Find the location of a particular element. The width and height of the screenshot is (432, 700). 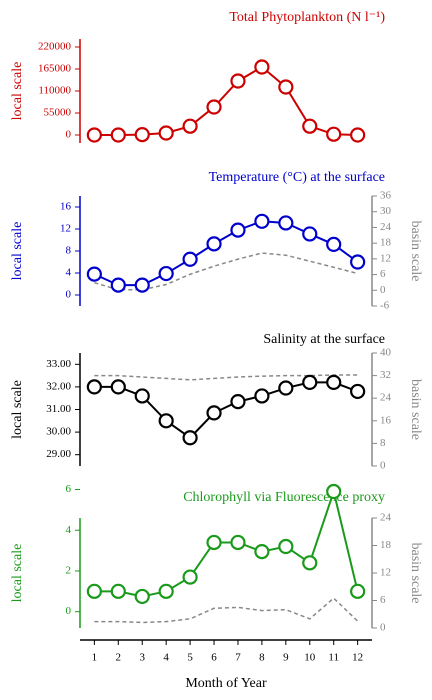

y-tick-label: 8 is located at coordinates (69, 251).